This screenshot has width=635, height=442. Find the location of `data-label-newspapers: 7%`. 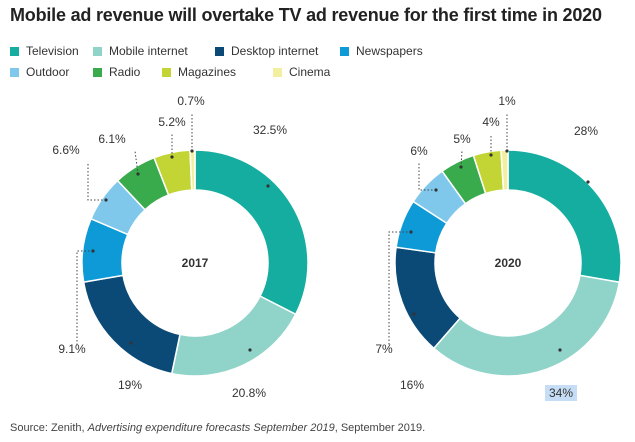

data-label-newspapers: 7% is located at coordinates (384, 349).